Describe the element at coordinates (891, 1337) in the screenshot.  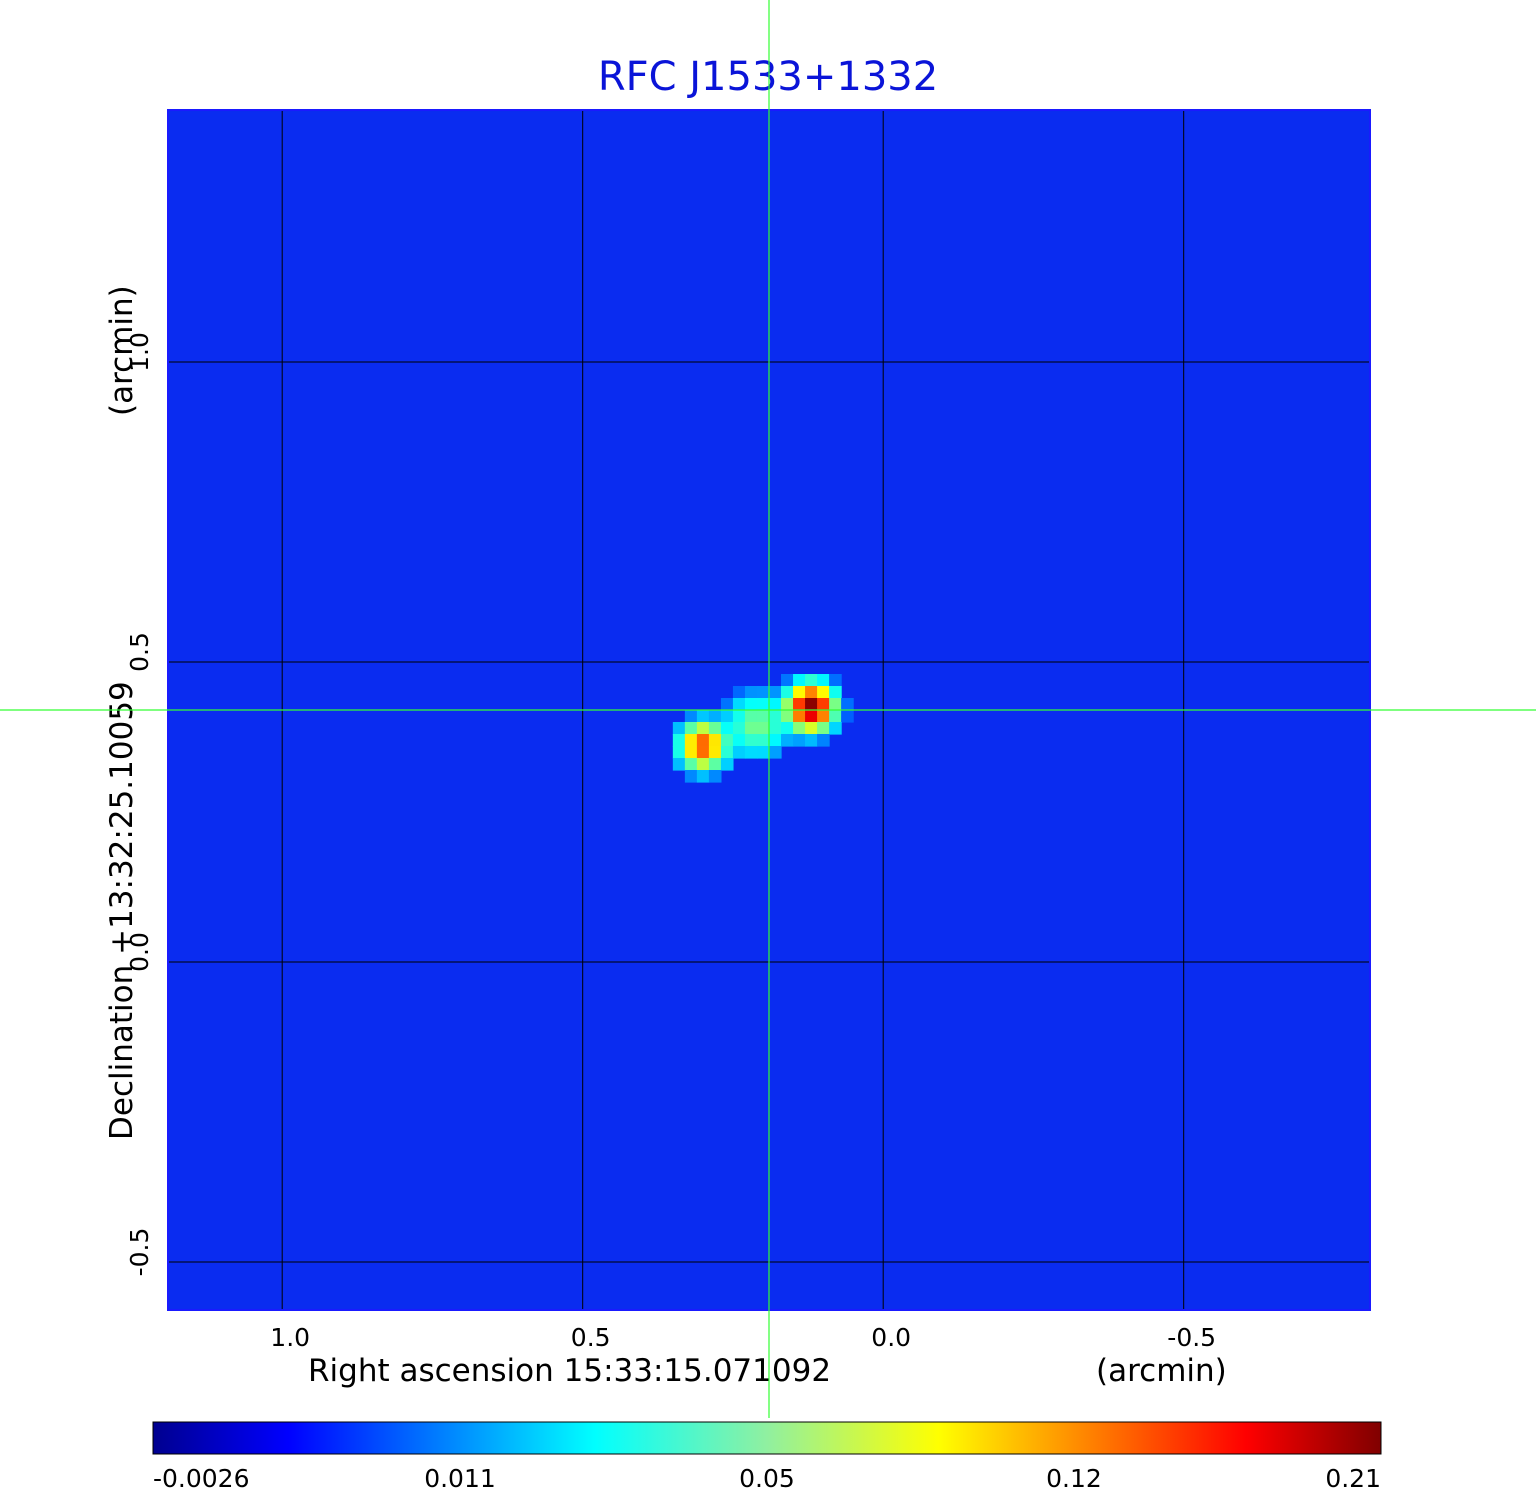
I see `x-tick-label: 0.0` at that location.